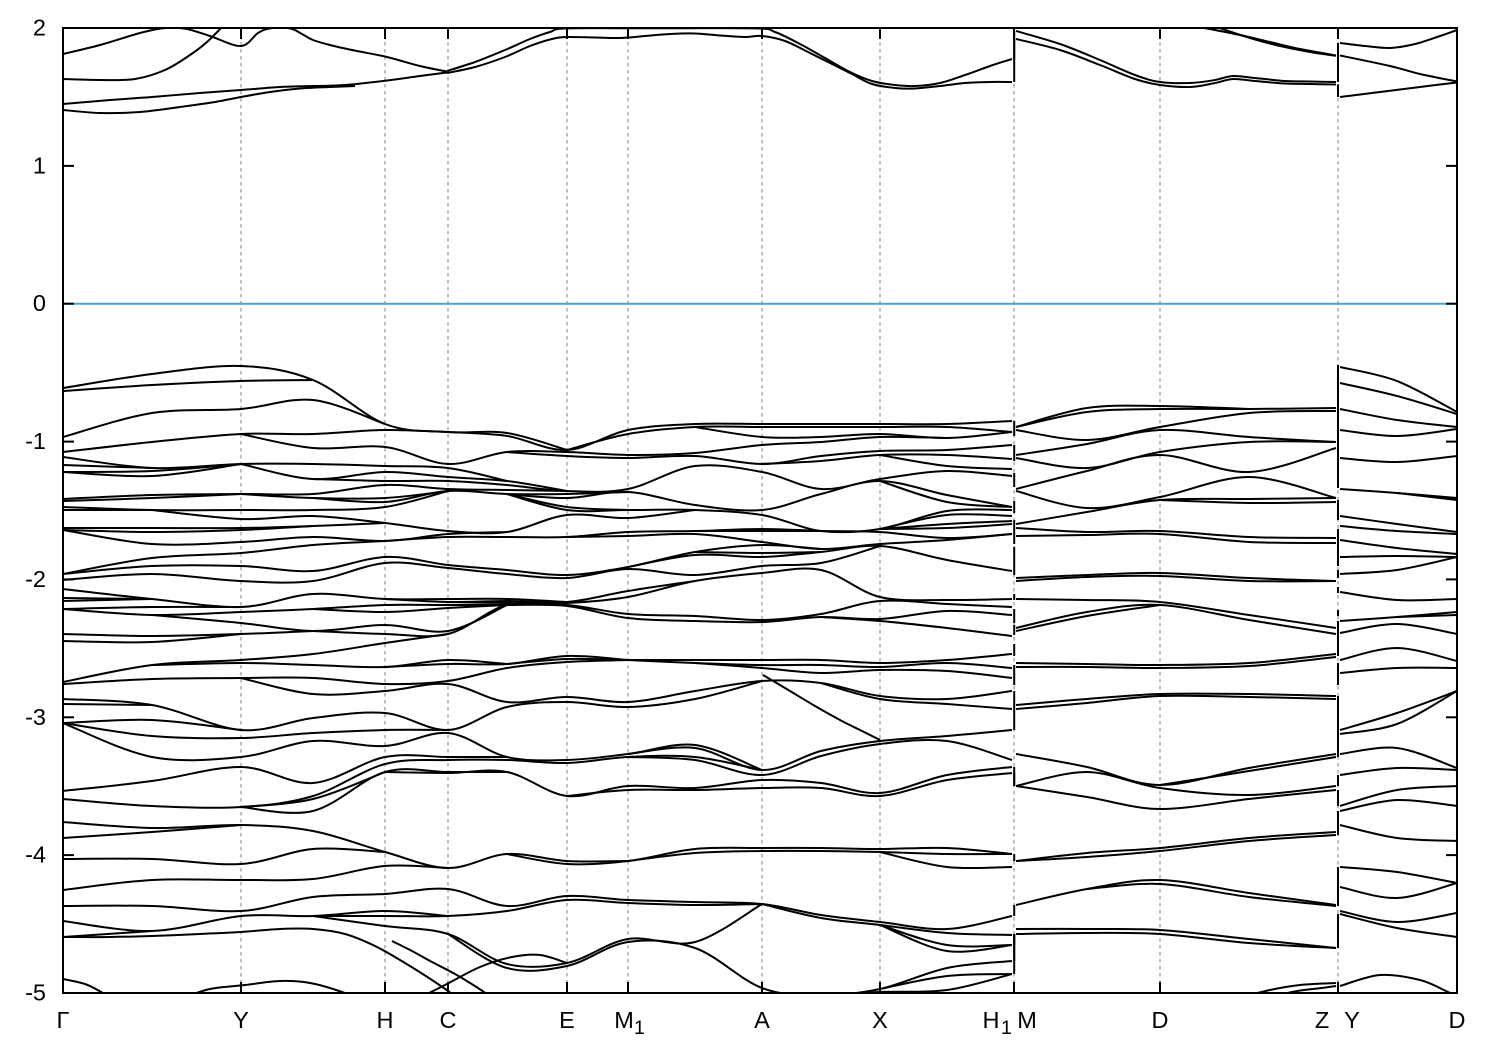 The width and height of the screenshot is (1500, 1050). Describe the element at coordinates (1322, 1020) in the screenshot. I see `svg-text: Z` at that location.